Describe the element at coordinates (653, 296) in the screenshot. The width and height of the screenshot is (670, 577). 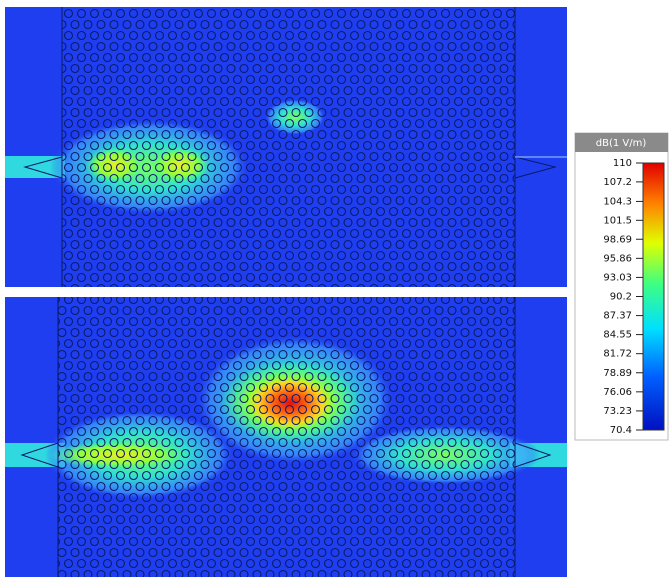
I see `colorbar-gradient` at that location.